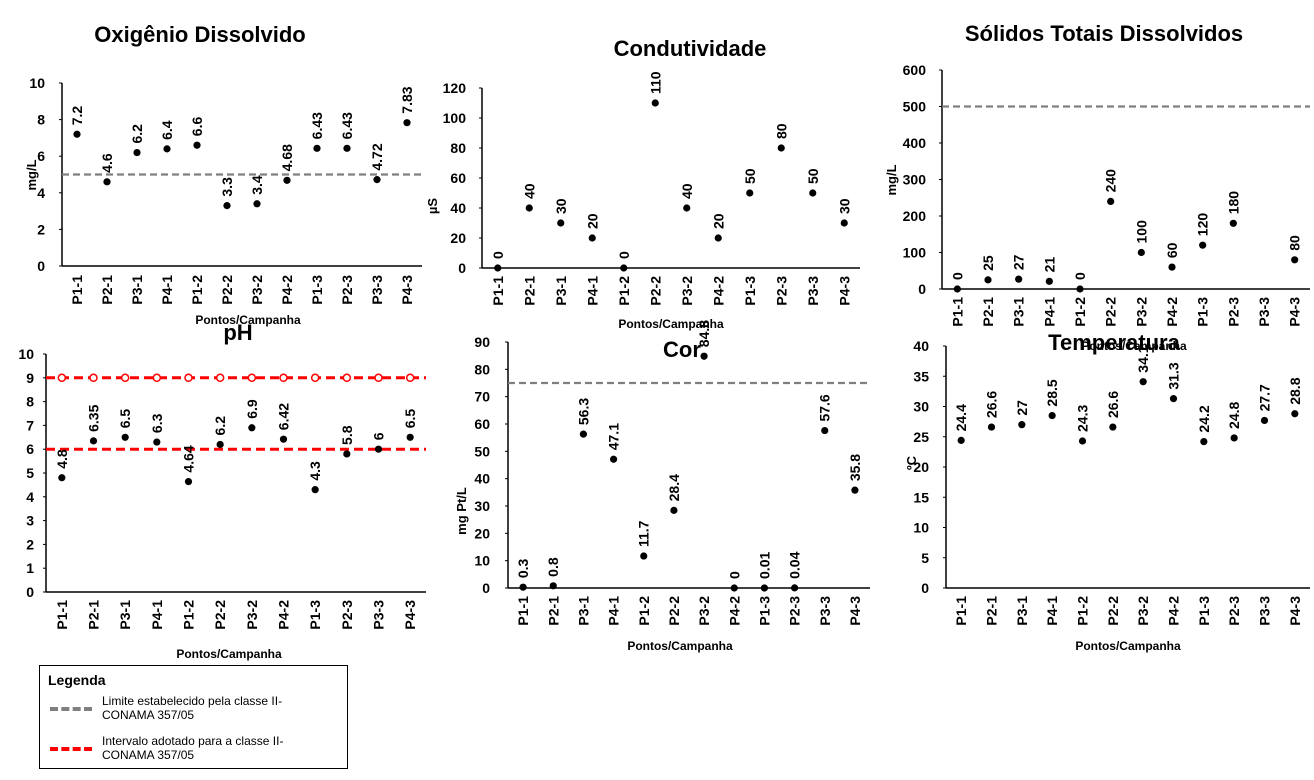 The image size is (1314, 780). Describe the element at coordinates (41, 193) in the screenshot. I see `y-tick-label: 4` at that location.